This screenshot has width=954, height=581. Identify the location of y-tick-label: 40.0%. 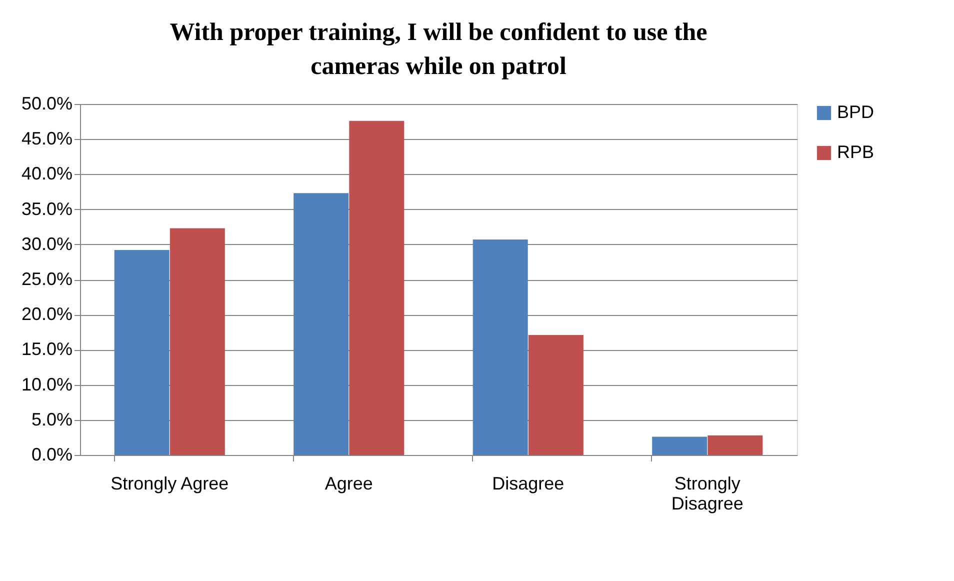
(46, 174).